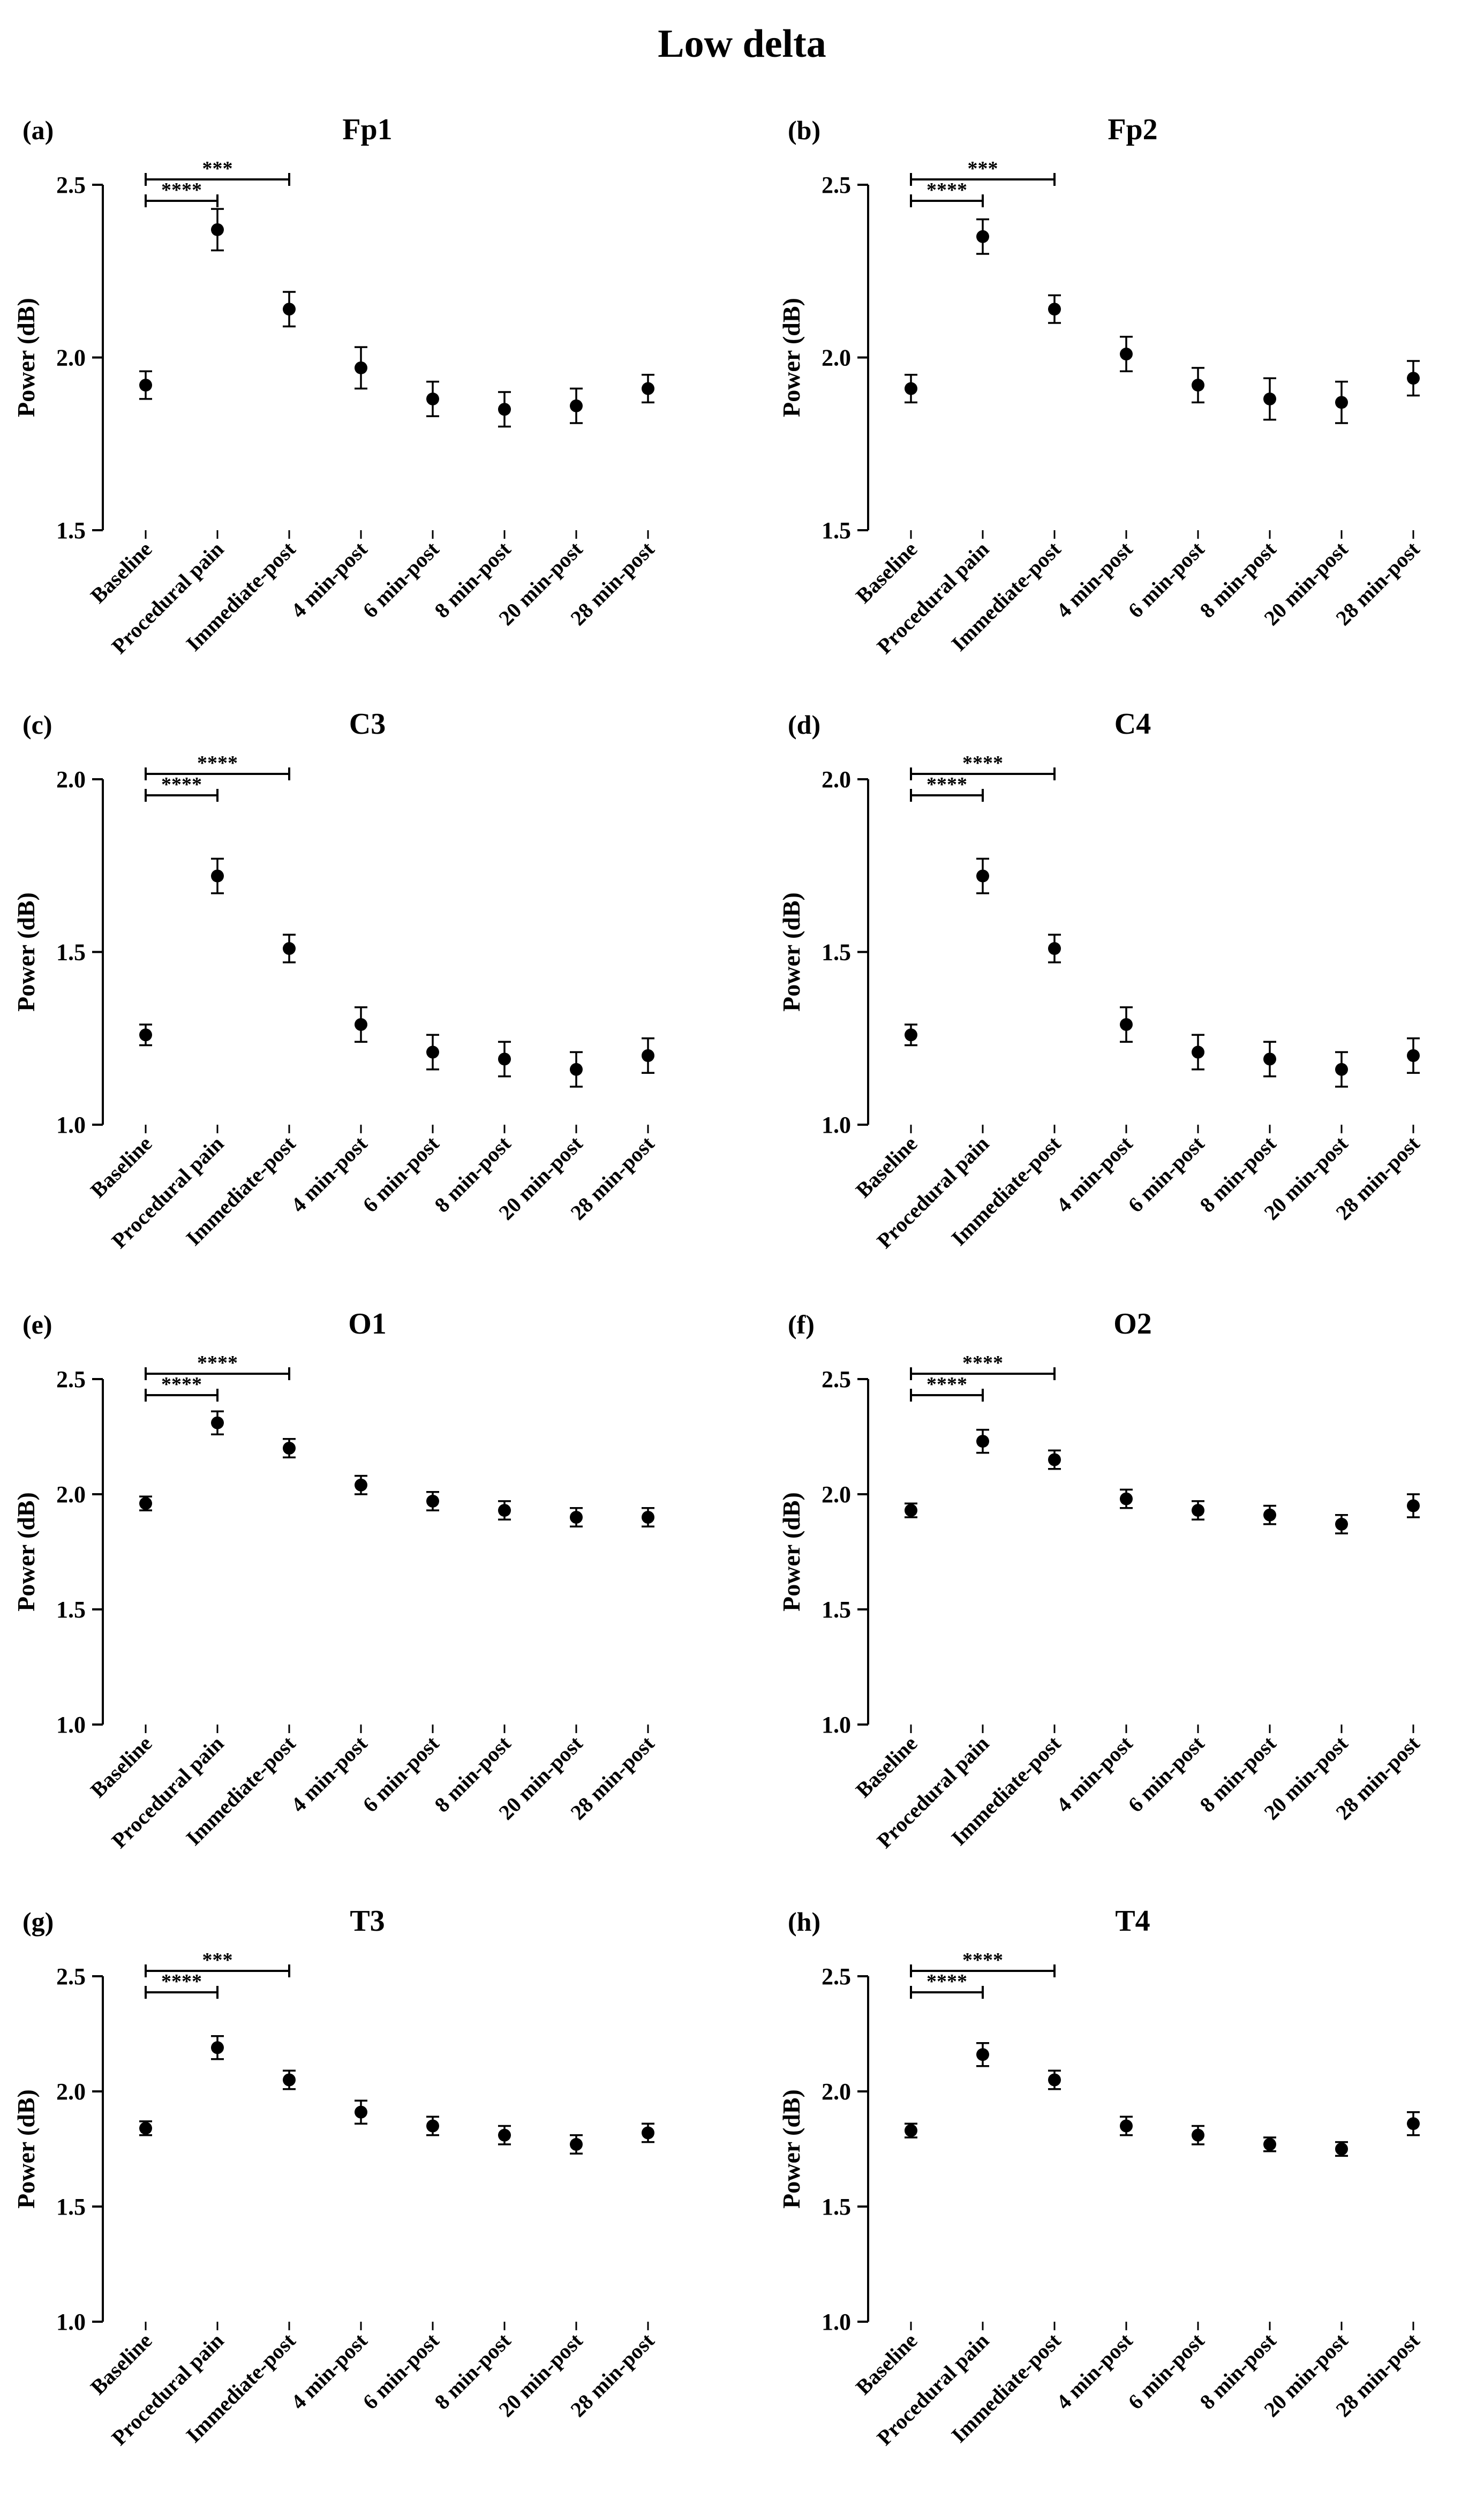  Describe the element at coordinates (367, 1324) in the screenshot. I see `panel-title: O1` at that location.